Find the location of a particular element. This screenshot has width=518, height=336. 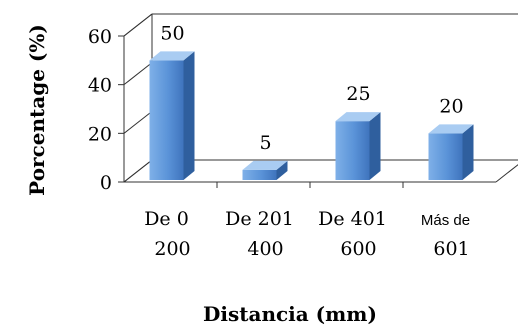

bar-data-label: 50 is located at coordinates (172, 33).